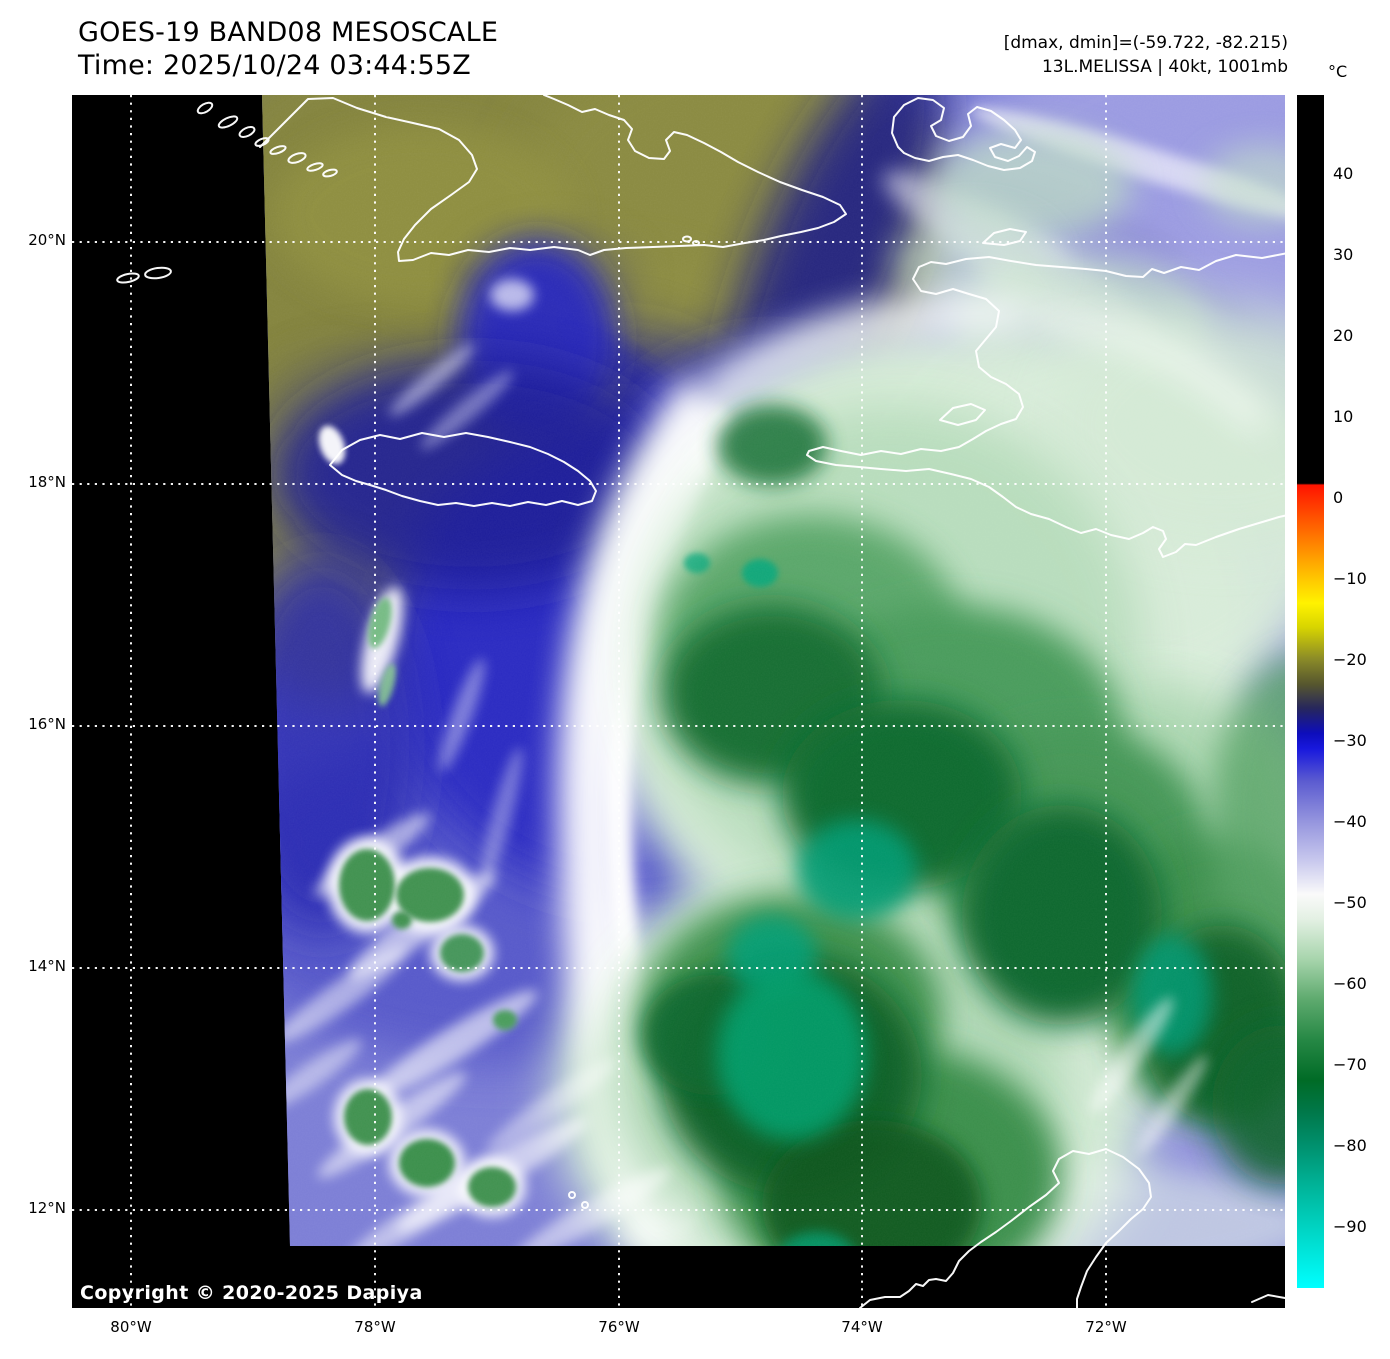  What do you see at coordinates (1350, 902) in the screenshot?
I see `colorbar-tick: −50` at bounding box center [1350, 902].